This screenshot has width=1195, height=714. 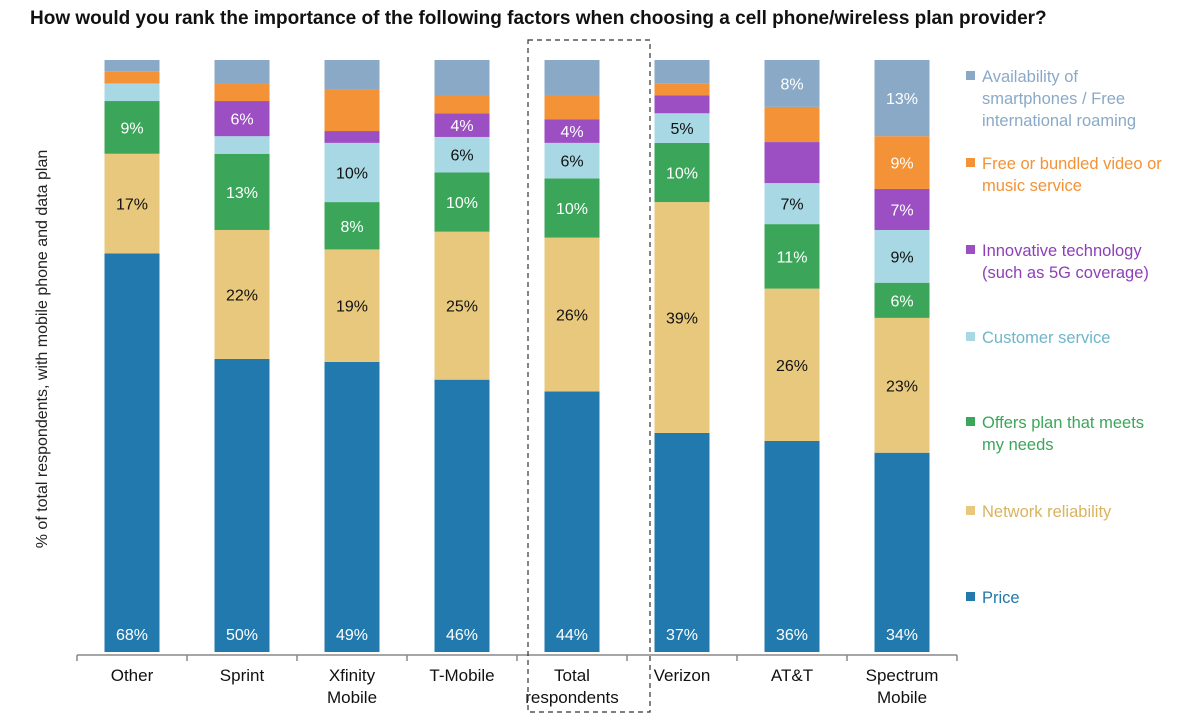 I want to click on bar-segment-spectrum-mobile-innovative-technology-such-as-5g-coverage, so click(x=902, y=209).